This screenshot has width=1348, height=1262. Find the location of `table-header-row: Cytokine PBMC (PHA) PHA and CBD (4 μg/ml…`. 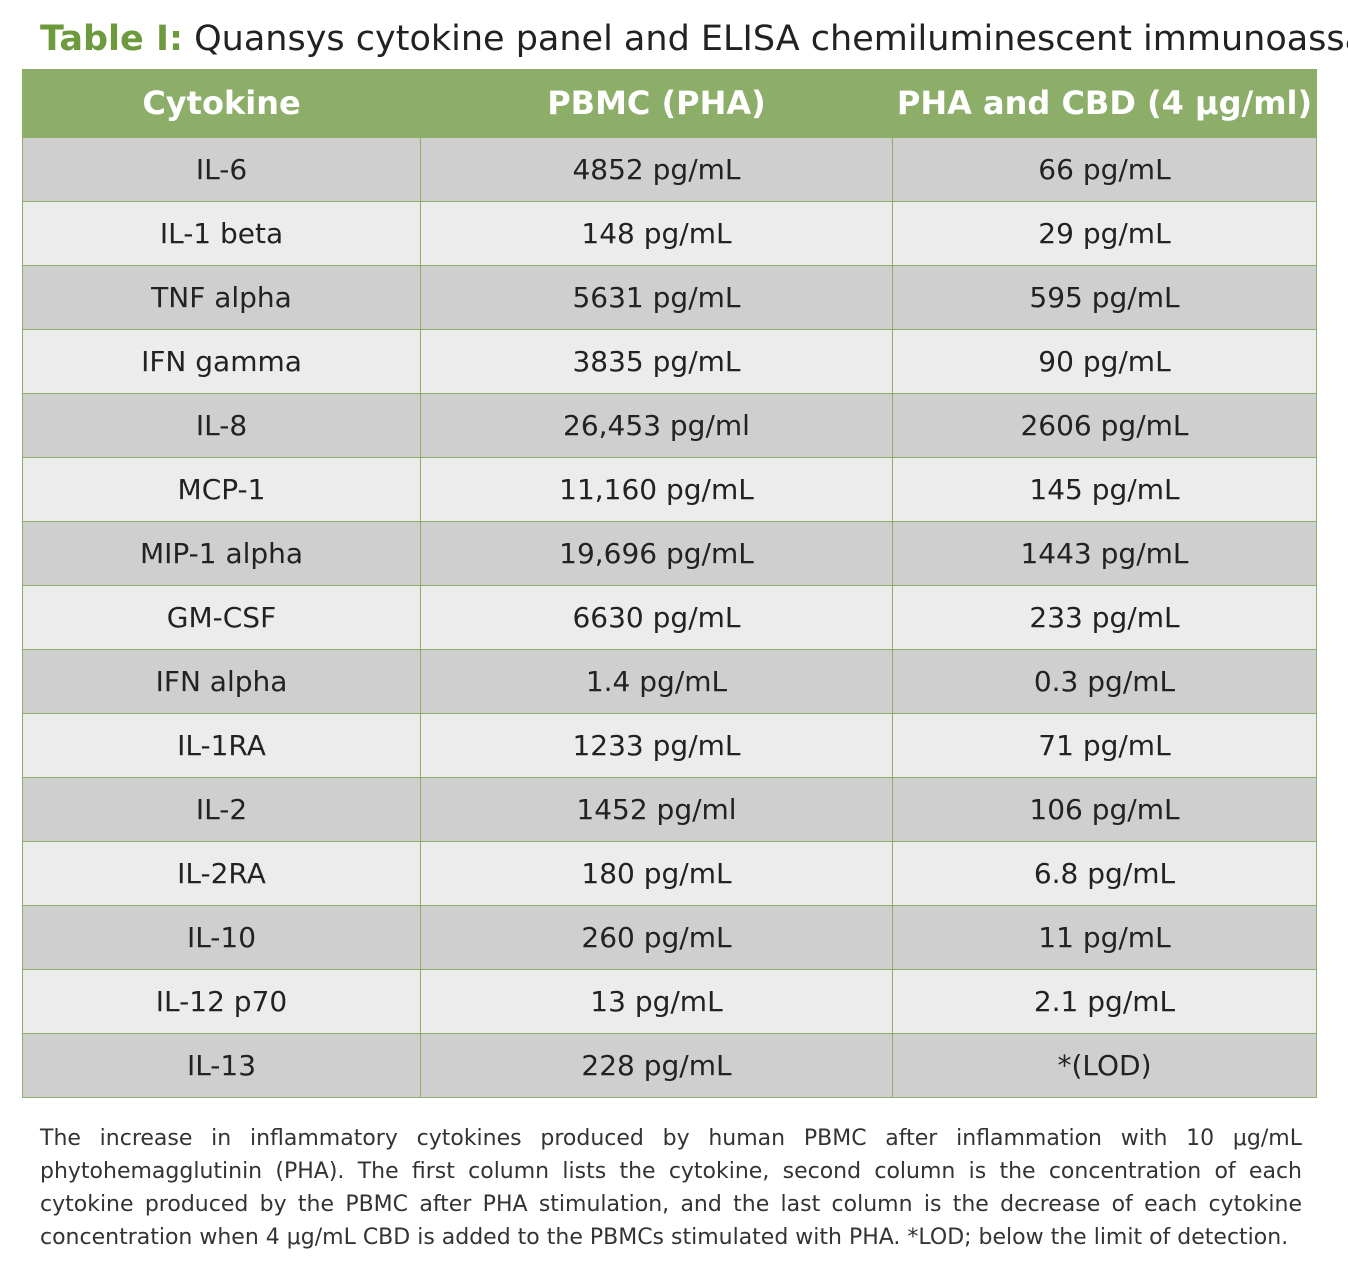

table-header-row: Cytokine PBMC (PHA) PHA and CBD (4 μg/ml… is located at coordinates (669, 103).